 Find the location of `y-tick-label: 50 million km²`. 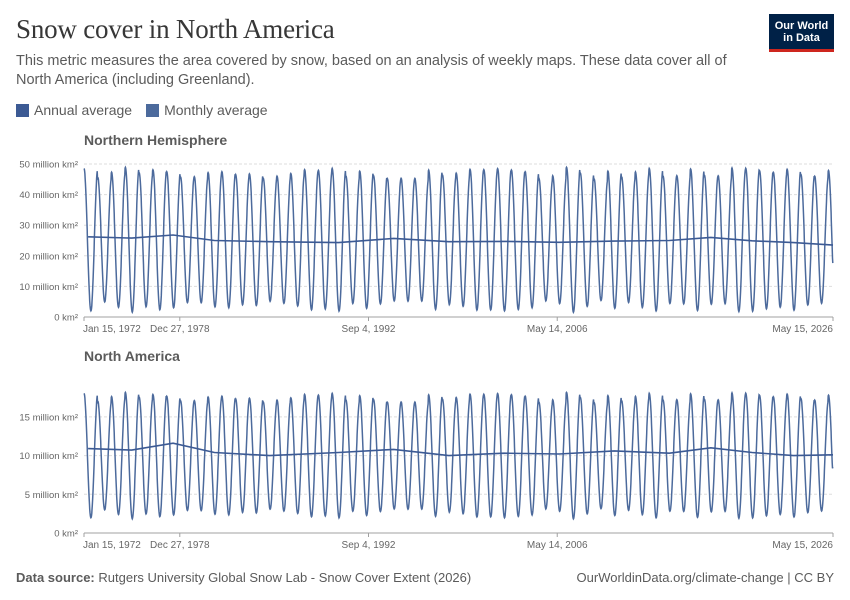

y-tick-label: 50 million km² is located at coordinates (48, 165).